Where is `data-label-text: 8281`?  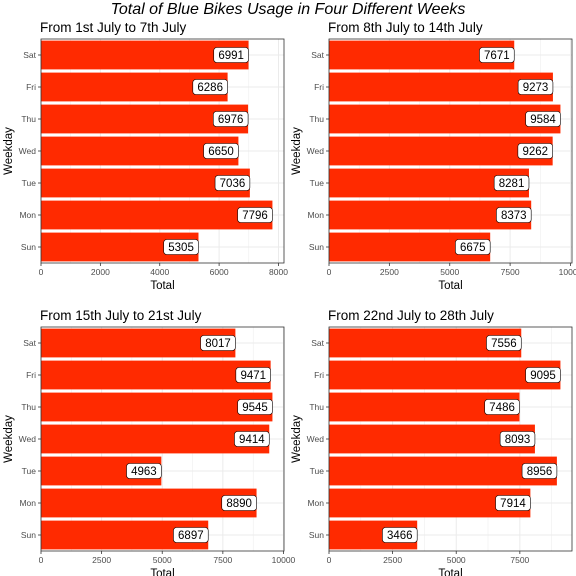
data-label-text: 8281 is located at coordinates (512, 184).